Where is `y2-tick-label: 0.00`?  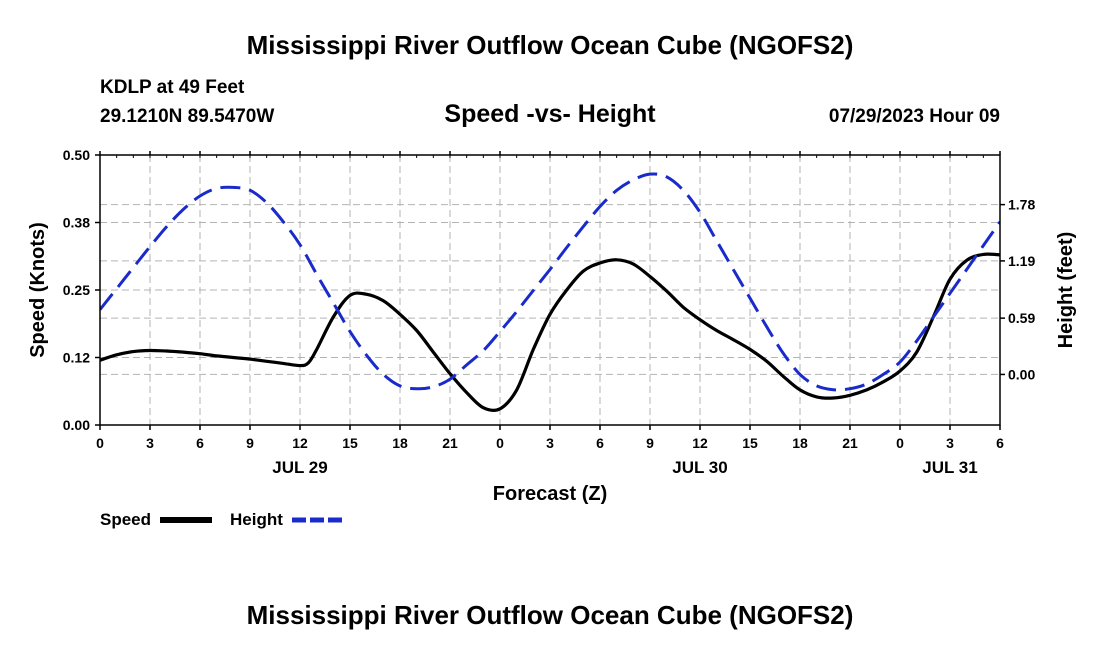
y2-tick-label: 0.00 is located at coordinates (1021, 374).